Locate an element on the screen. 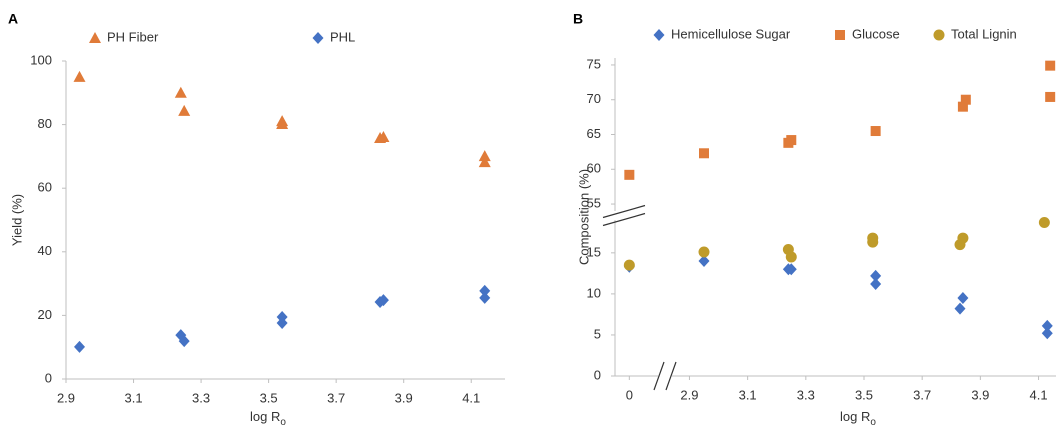  y-tick-label: 15 is located at coordinates (594, 251).